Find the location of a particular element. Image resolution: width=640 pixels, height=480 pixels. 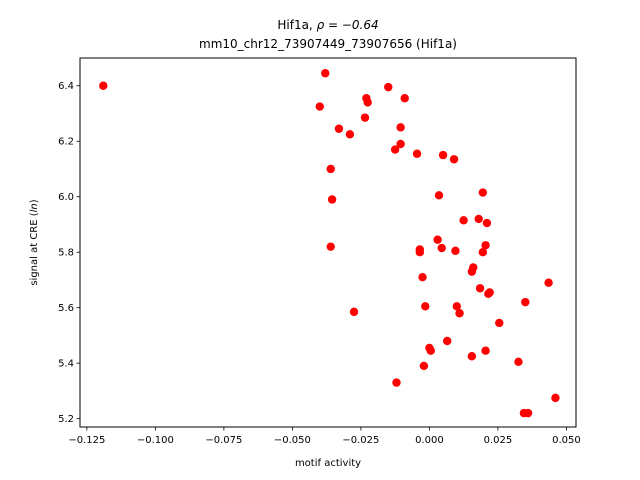

x-axis-label: motif activity is located at coordinates (328, 463).